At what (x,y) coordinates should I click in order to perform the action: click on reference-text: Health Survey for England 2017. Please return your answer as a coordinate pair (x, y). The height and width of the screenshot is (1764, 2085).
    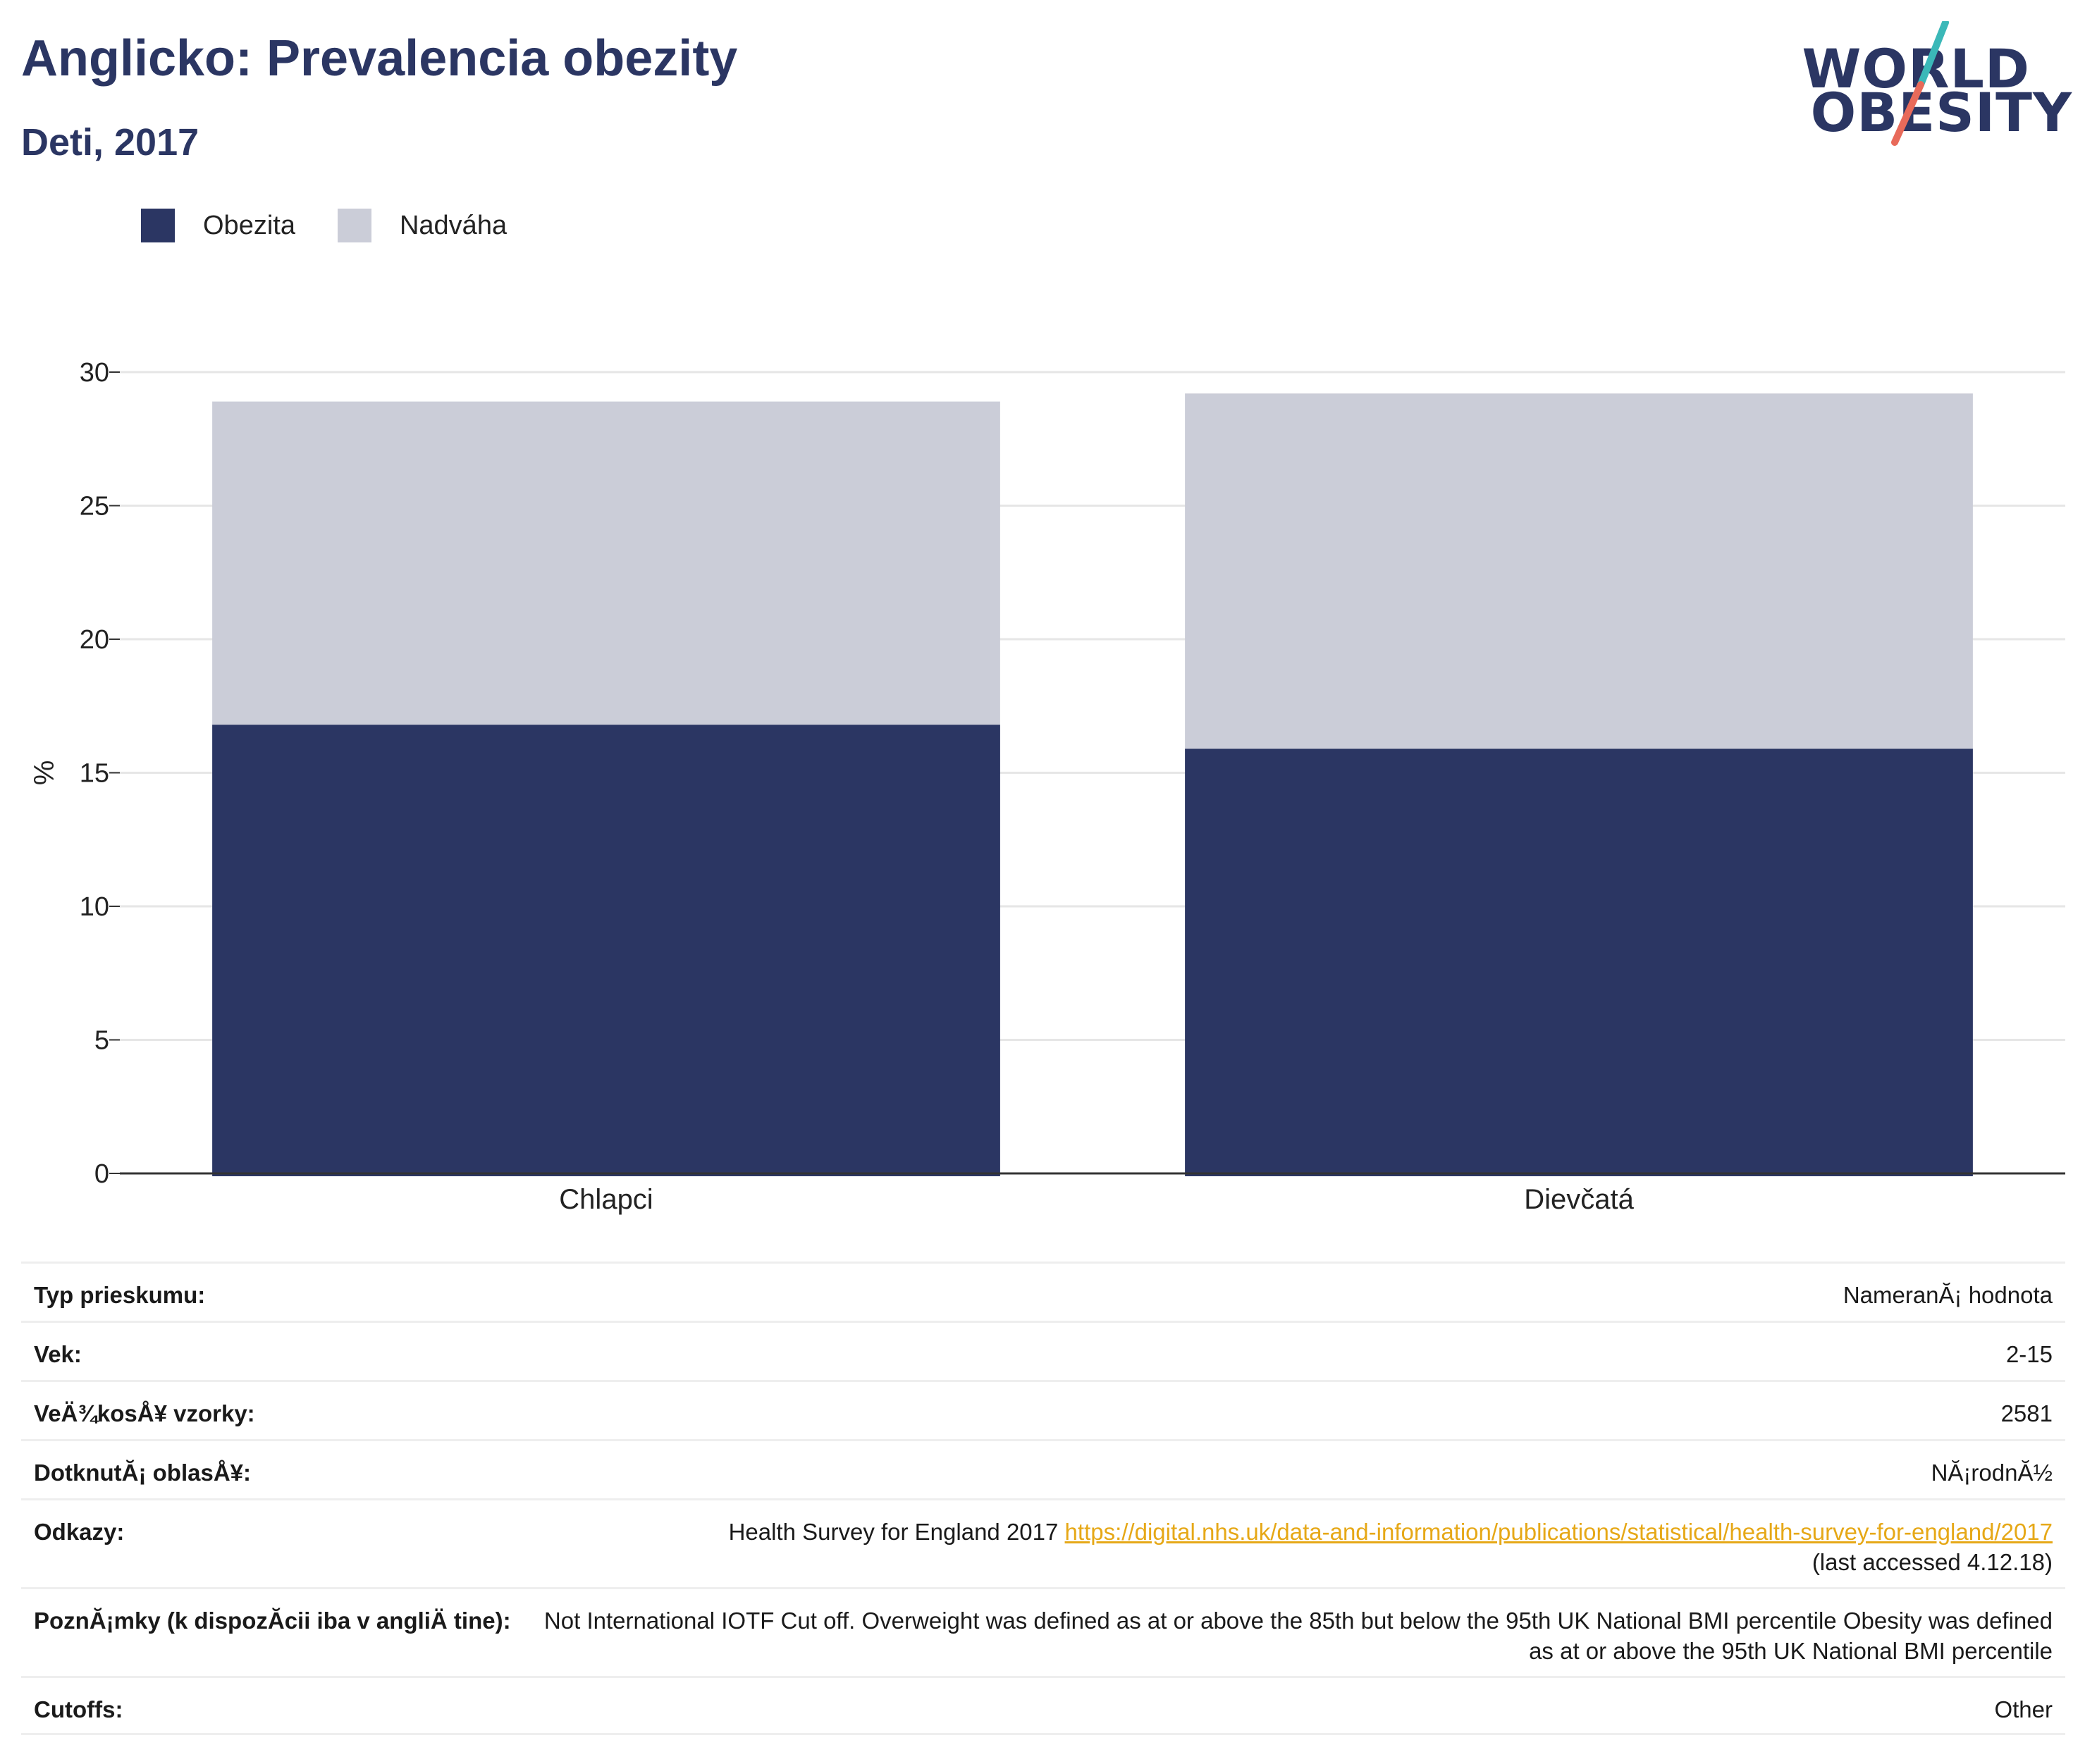
    Looking at the image, I should click on (893, 1532).